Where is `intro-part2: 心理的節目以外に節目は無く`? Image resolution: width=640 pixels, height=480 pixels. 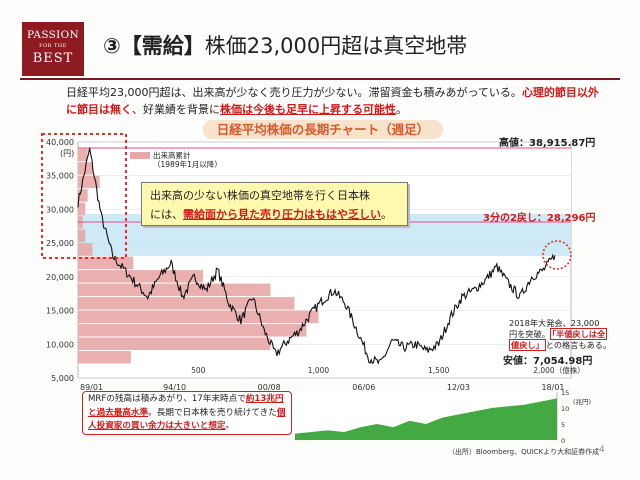
intro-part2: 心理的節目以外に節目は無く is located at coordinates (332, 101).